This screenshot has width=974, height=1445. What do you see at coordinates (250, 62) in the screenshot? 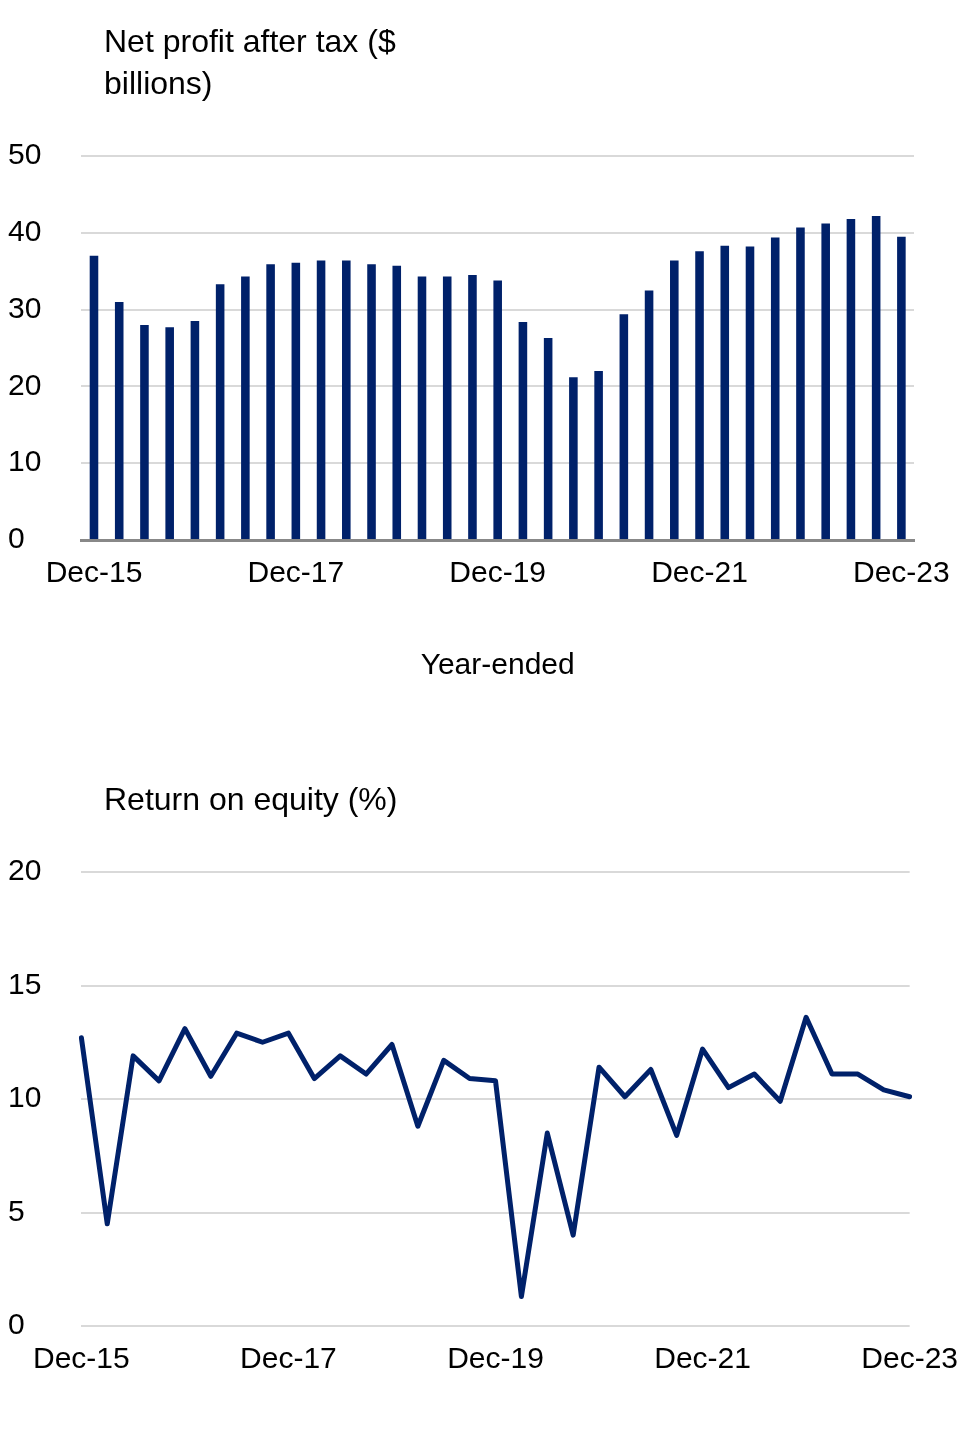
I see `chart-title: Net profit after tax ($ billions)` at bounding box center [250, 62].